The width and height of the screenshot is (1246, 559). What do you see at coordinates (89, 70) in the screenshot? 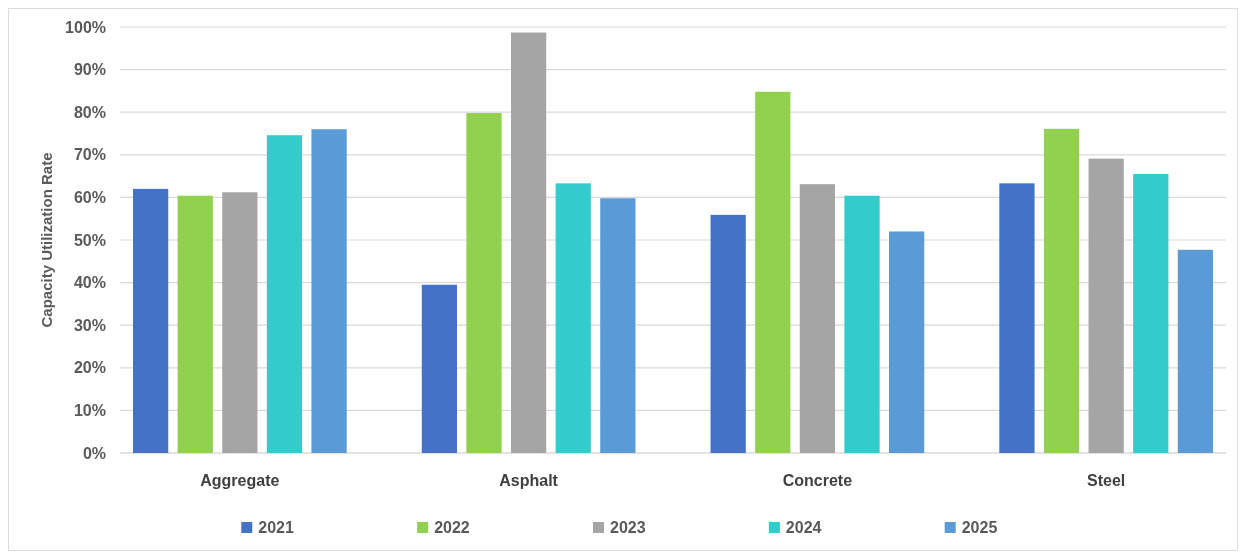
I see `y-tick-label: 90%` at bounding box center [89, 70].